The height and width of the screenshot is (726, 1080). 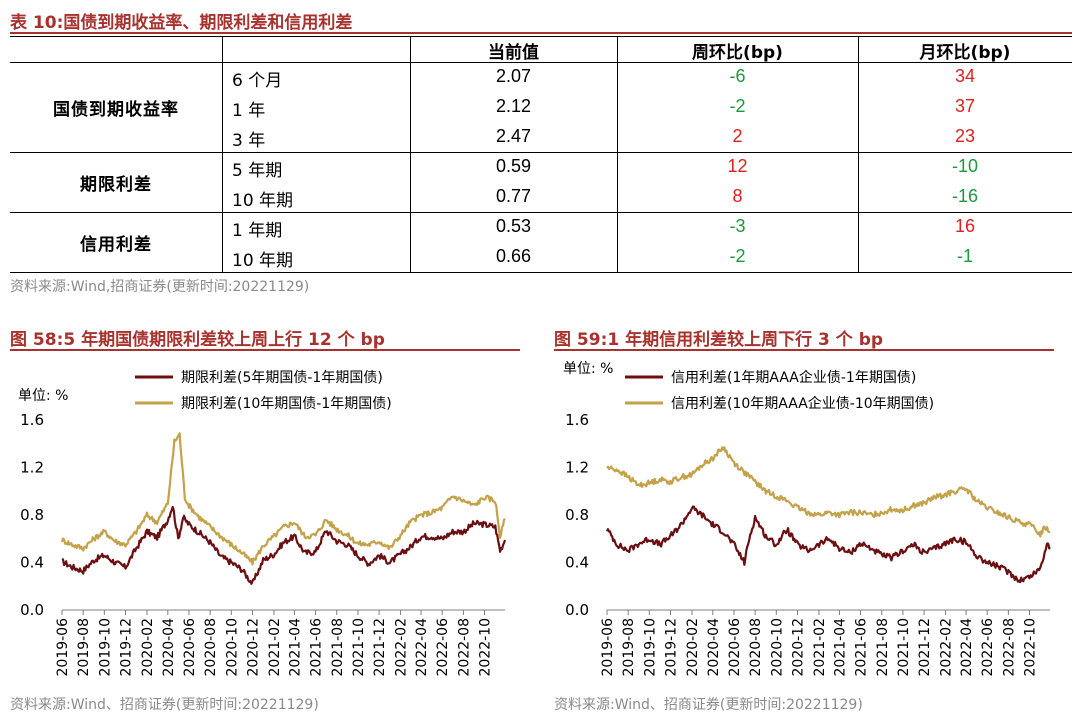 I want to click on table-term-cell: 3 年, so click(x=249, y=141).